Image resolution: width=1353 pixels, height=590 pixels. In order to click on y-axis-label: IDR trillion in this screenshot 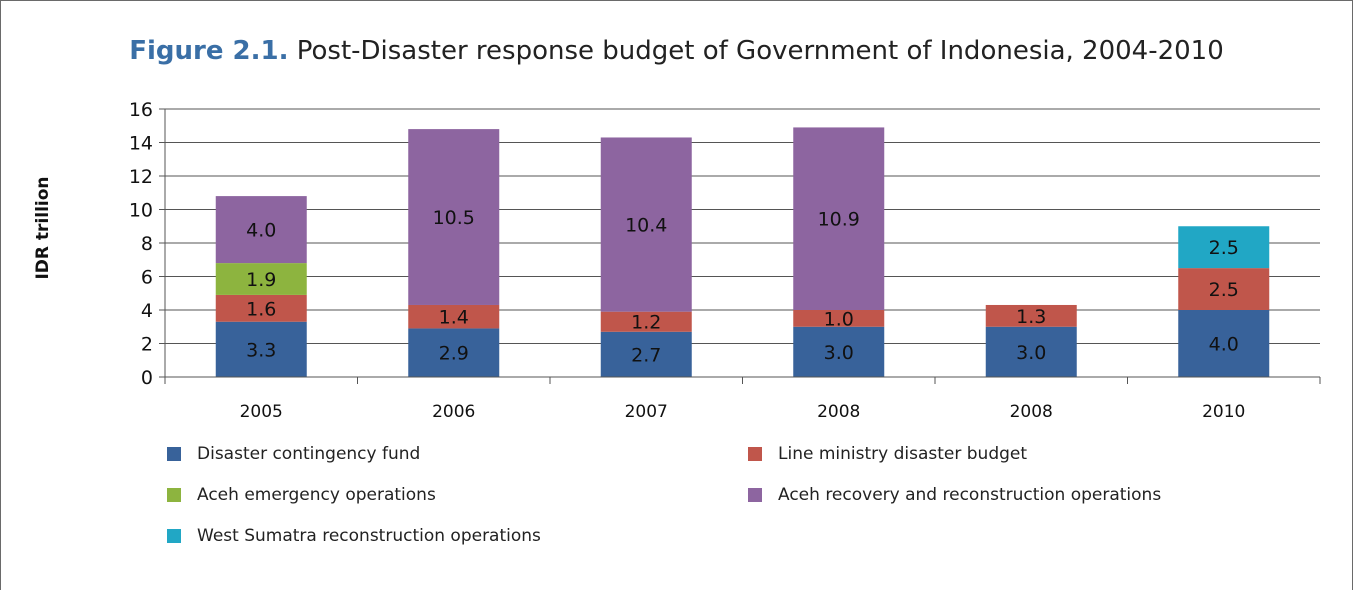, I will do `click(43, 227)`.